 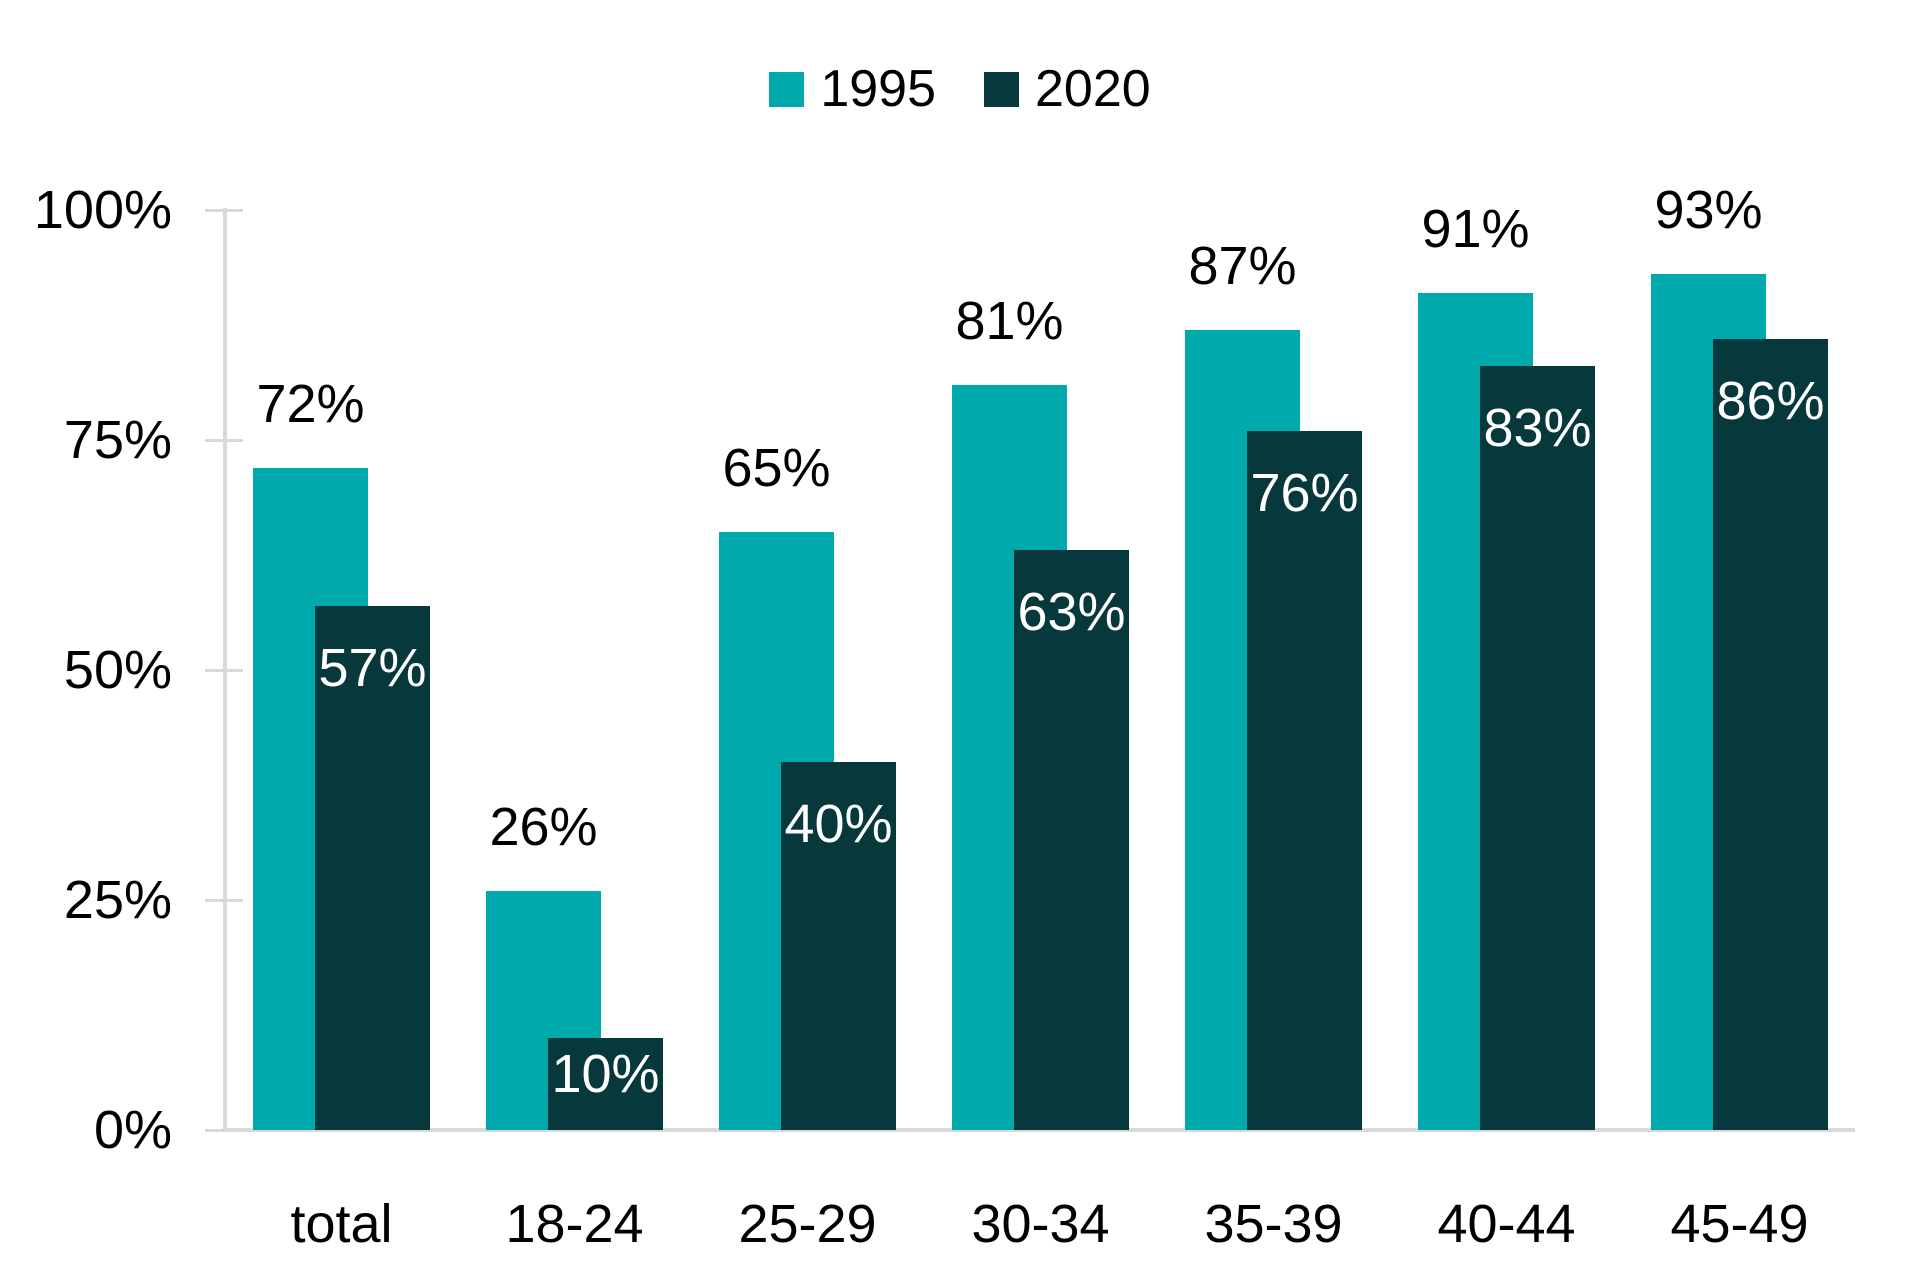 What do you see at coordinates (807, 1224) in the screenshot?
I see `x-category-label-25-29: 25-29` at bounding box center [807, 1224].